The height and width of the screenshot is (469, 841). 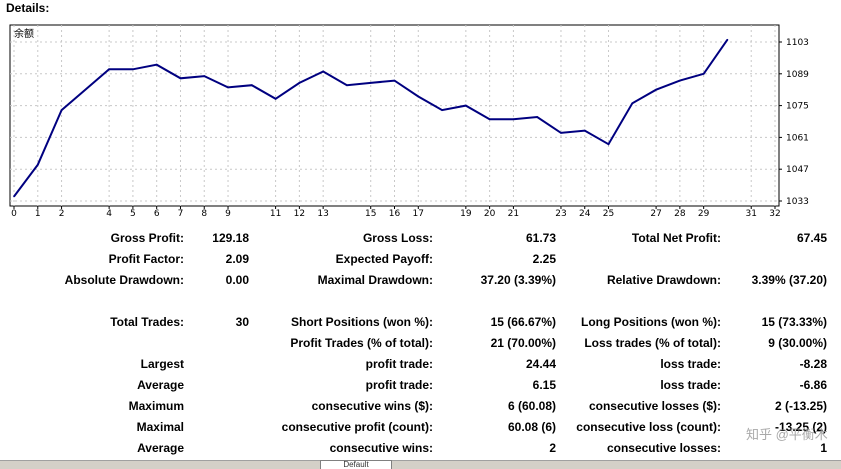 What do you see at coordinates (797, 43) in the screenshot?
I see `y-tick-label: 1103` at bounding box center [797, 43].